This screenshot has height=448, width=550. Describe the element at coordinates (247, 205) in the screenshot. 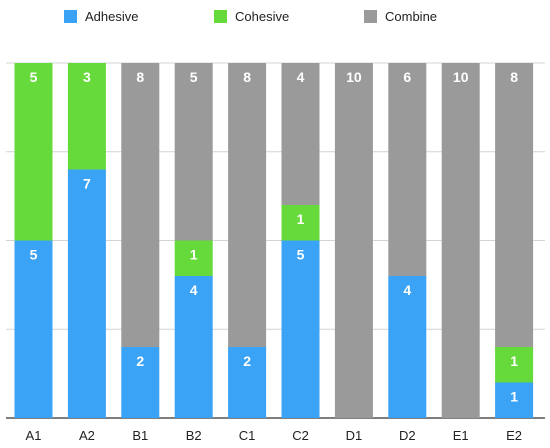

I see `bar-c1-combine` at that location.